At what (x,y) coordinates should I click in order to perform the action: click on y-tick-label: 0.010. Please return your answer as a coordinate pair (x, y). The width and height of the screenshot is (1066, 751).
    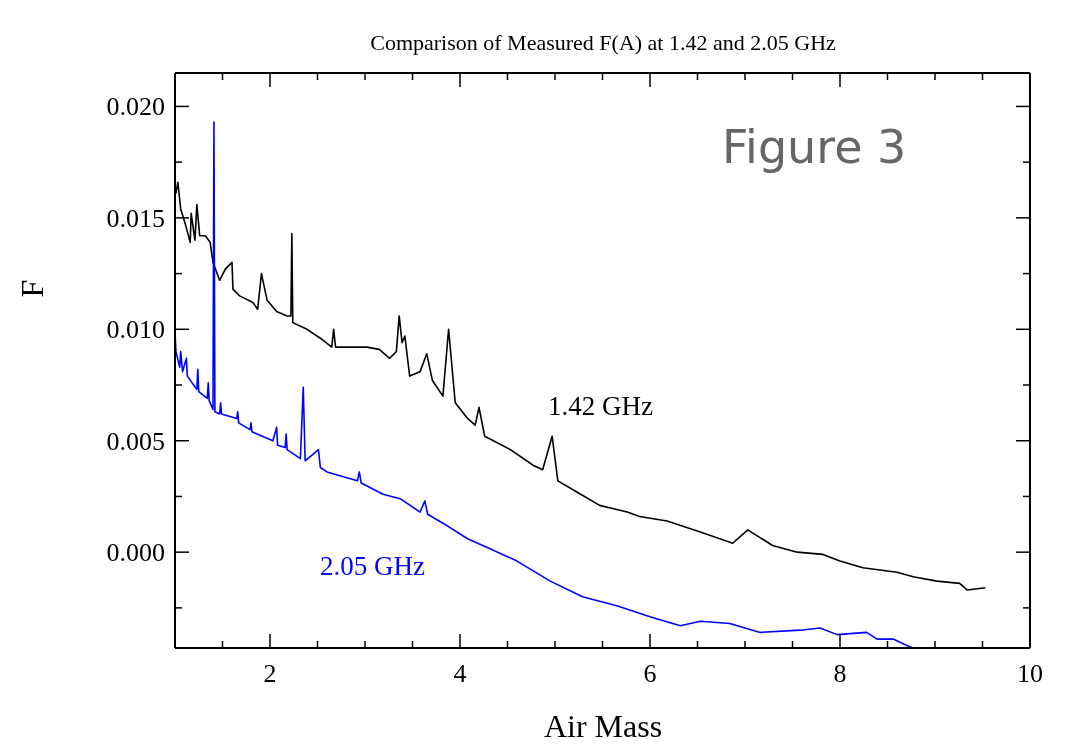
    Looking at the image, I should click on (135, 330).